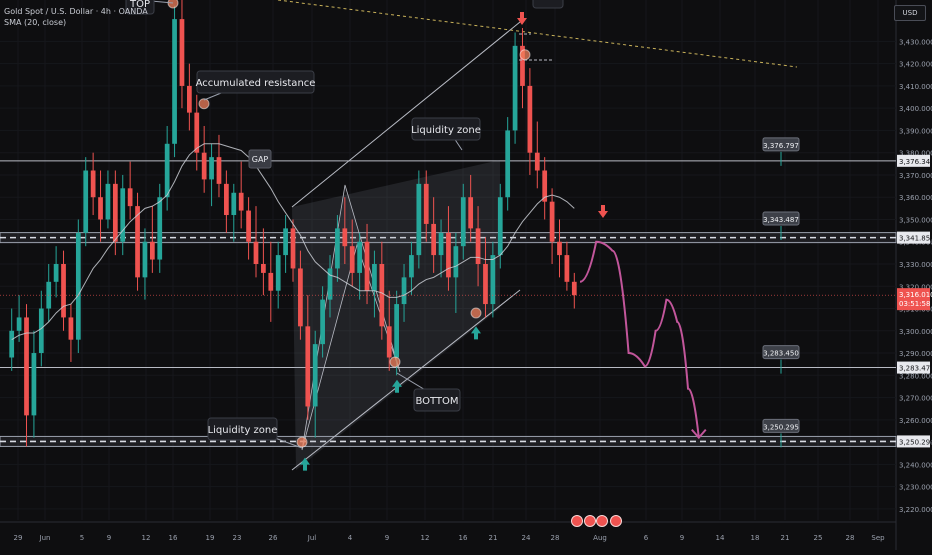 The width and height of the screenshot is (932, 555). Describe the element at coordinates (915, 510) in the screenshot. I see `price-tick-label: 3,220.000` at that location.